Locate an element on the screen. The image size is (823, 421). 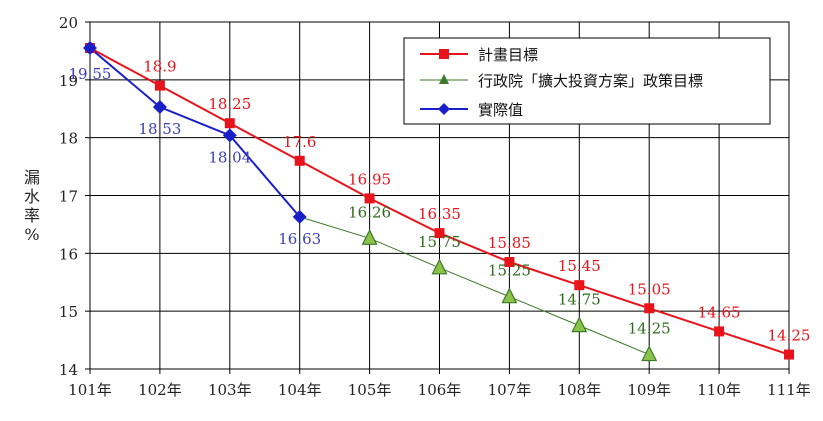
data-label: 19.55 is located at coordinates (90, 74).